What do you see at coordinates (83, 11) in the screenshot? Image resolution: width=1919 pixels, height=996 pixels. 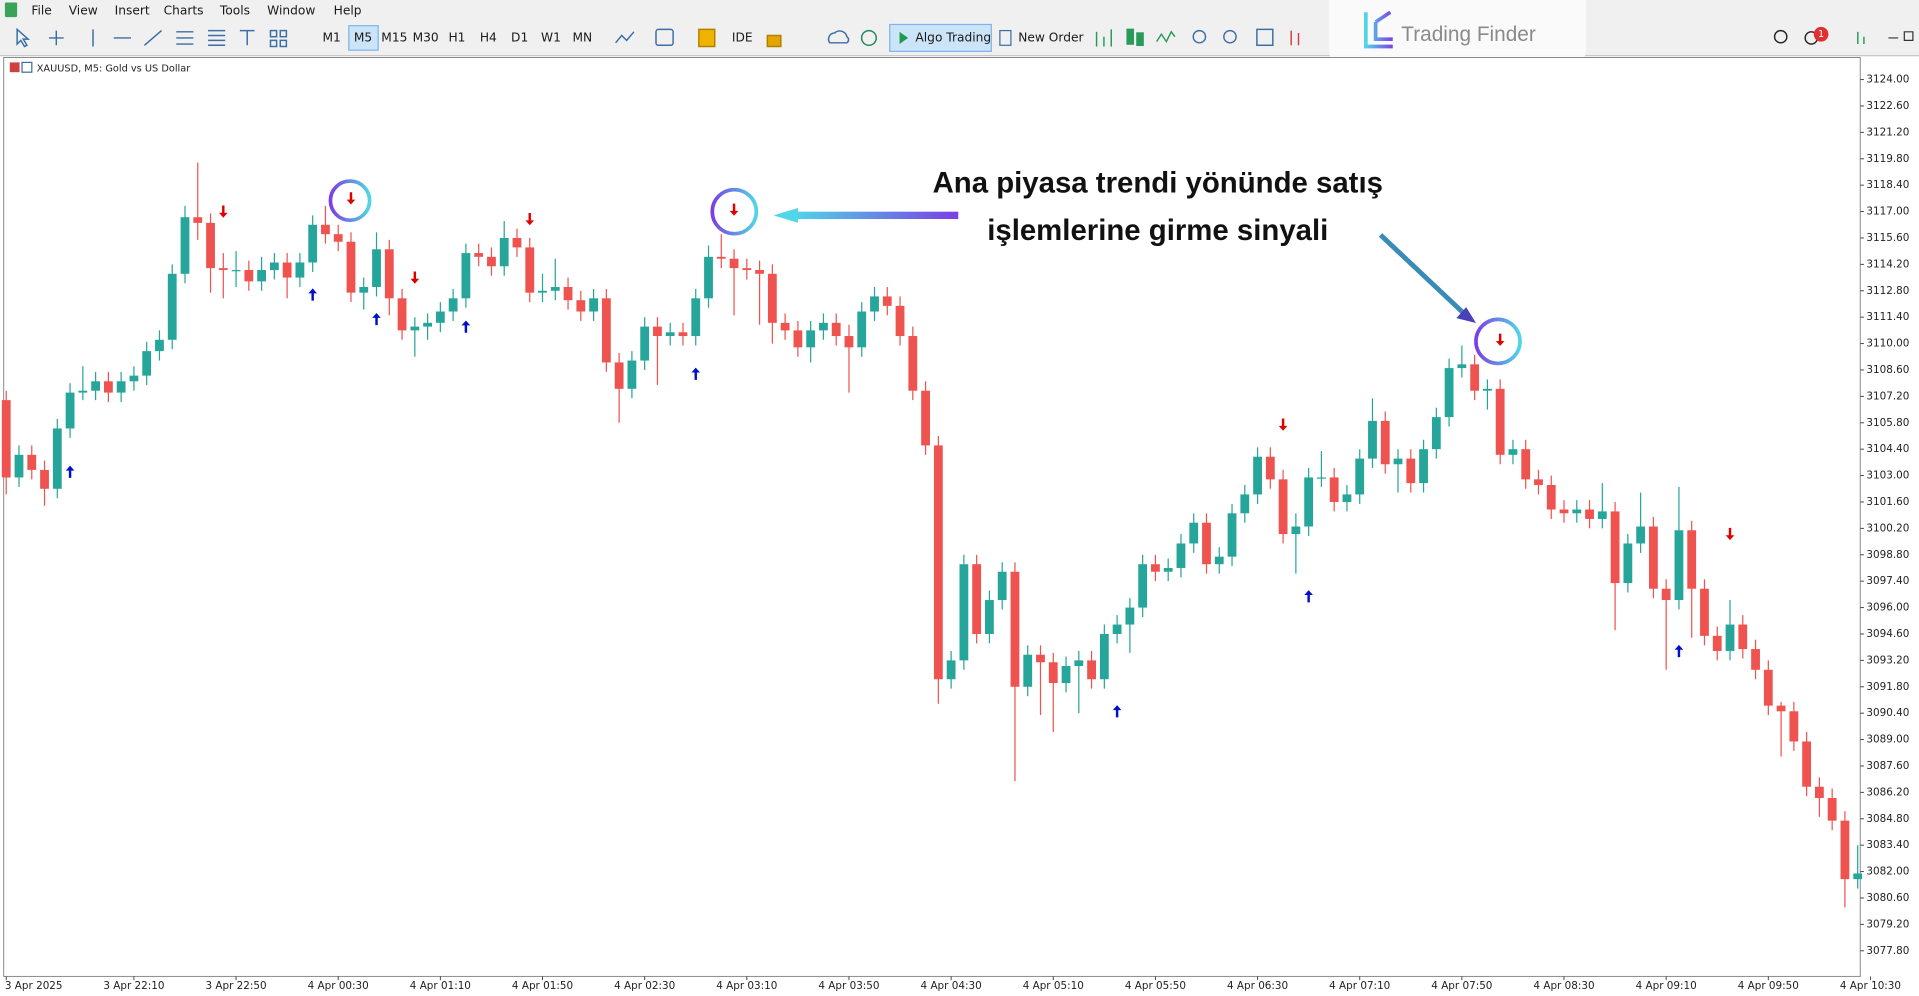 I see `menu-item: View` at bounding box center [83, 11].